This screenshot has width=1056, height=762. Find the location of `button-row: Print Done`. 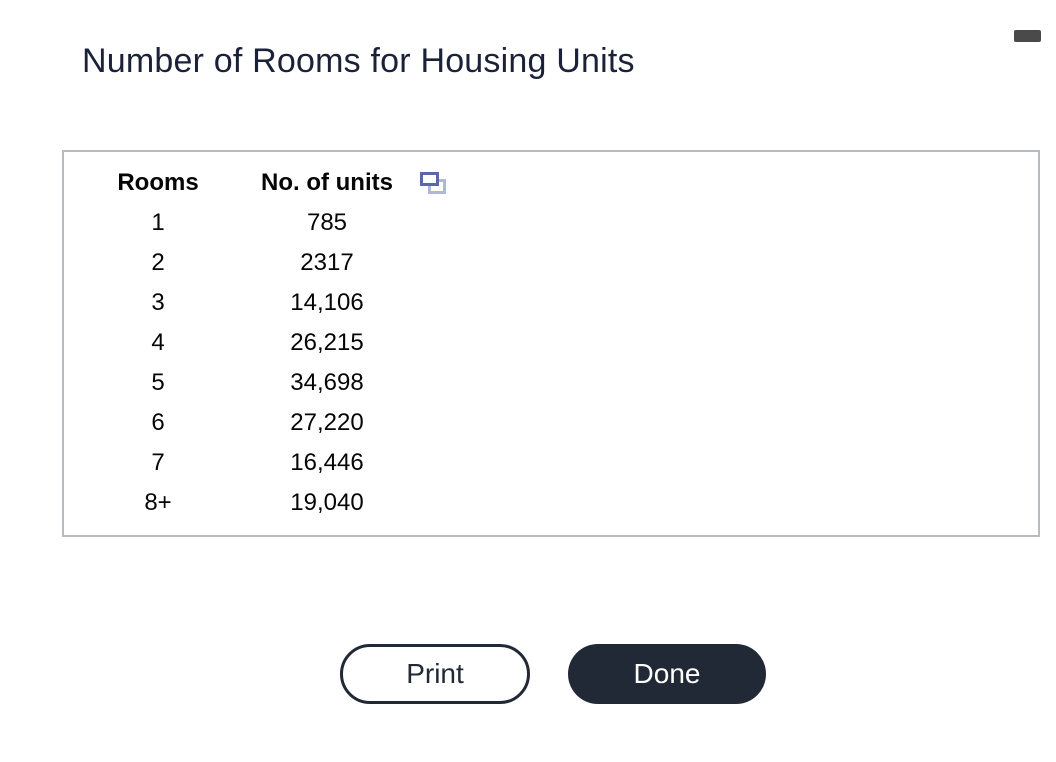

button-row: Print Done is located at coordinates (553, 674).